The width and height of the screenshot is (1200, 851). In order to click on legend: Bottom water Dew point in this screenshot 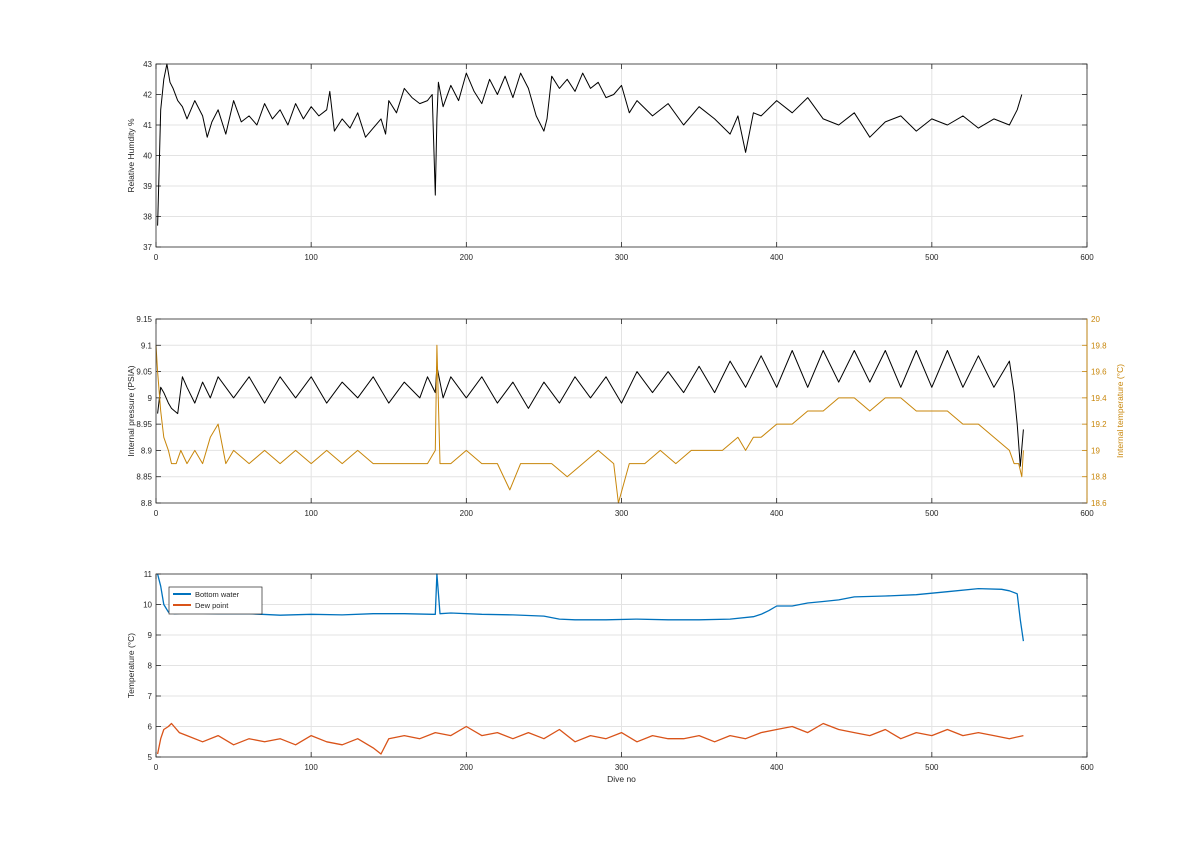, I will do `click(215, 600)`.